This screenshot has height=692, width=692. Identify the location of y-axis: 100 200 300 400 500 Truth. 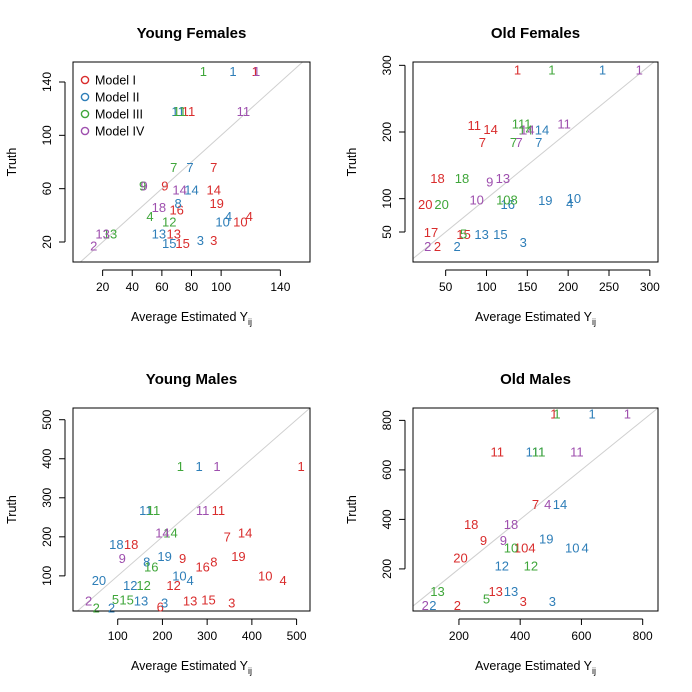
(35, 497).